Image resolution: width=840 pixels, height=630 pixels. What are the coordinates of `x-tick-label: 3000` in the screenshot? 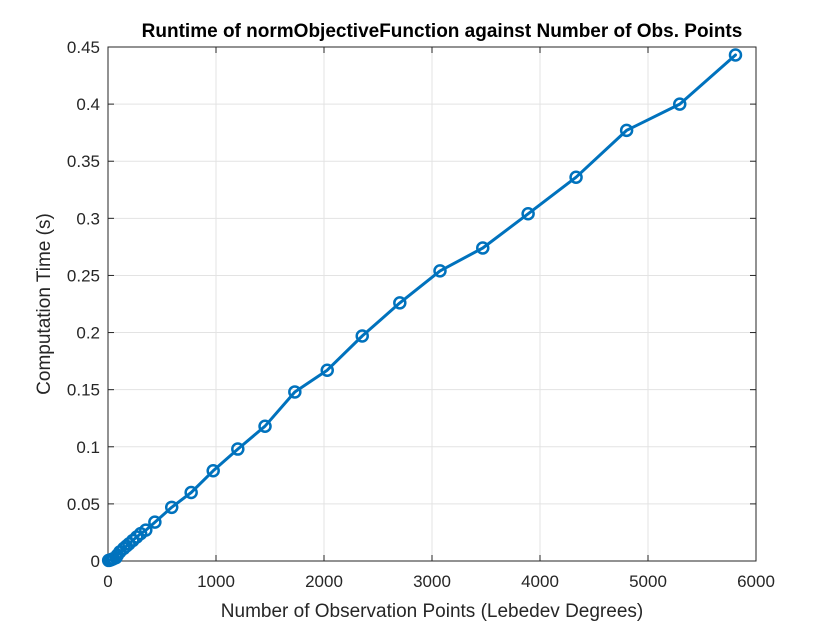 It's located at (432, 581).